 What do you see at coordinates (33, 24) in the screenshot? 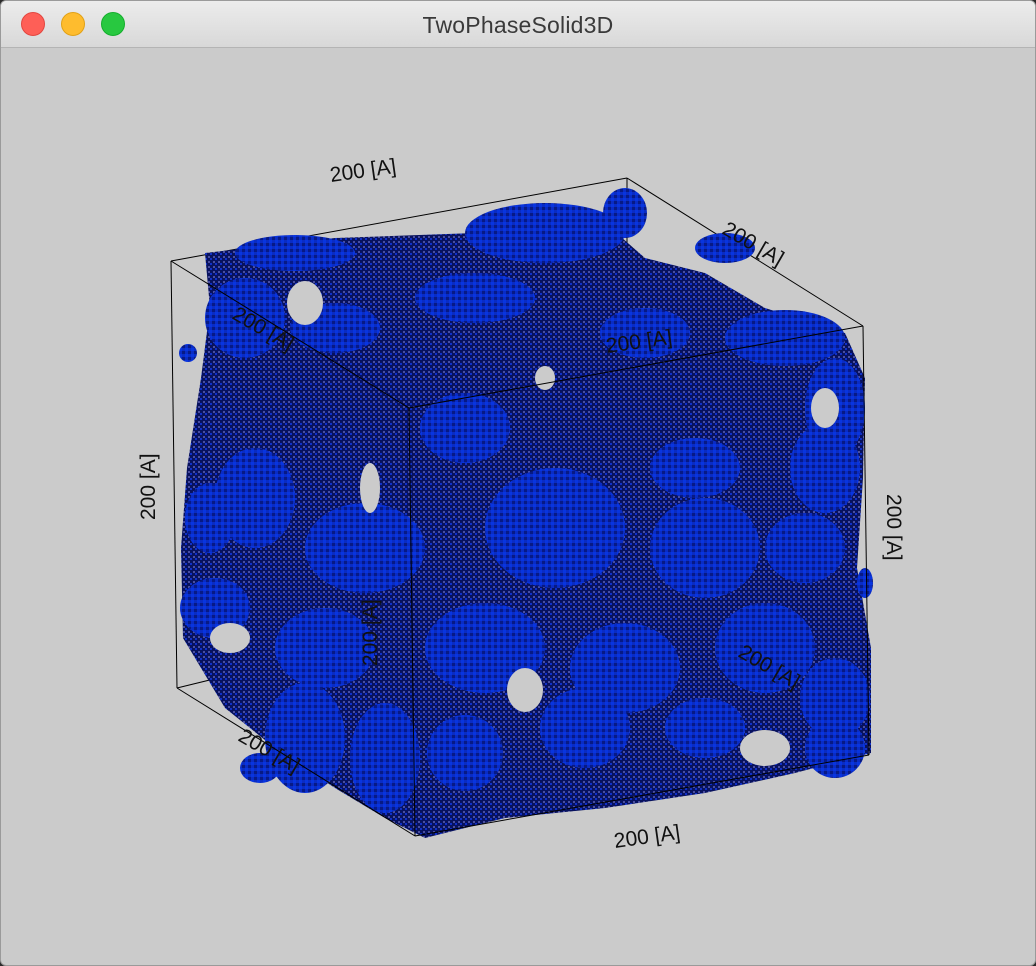
I see `close-window-button` at bounding box center [33, 24].